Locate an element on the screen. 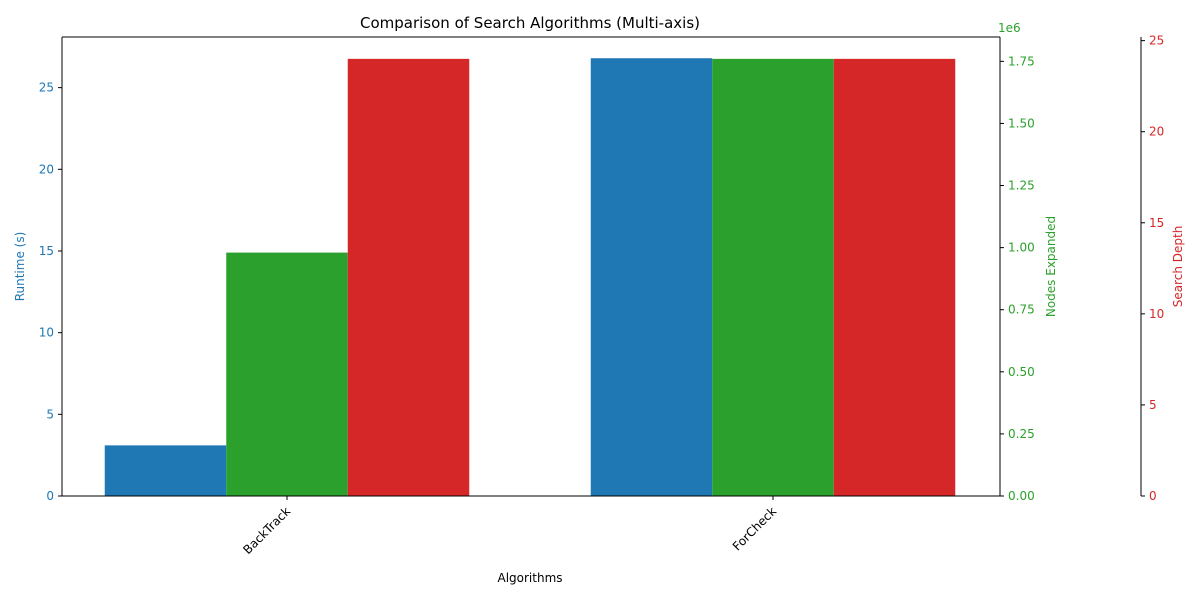 The image size is (1200, 600). y-axis-title: Search Depth is located at coordinates (1178, 267).